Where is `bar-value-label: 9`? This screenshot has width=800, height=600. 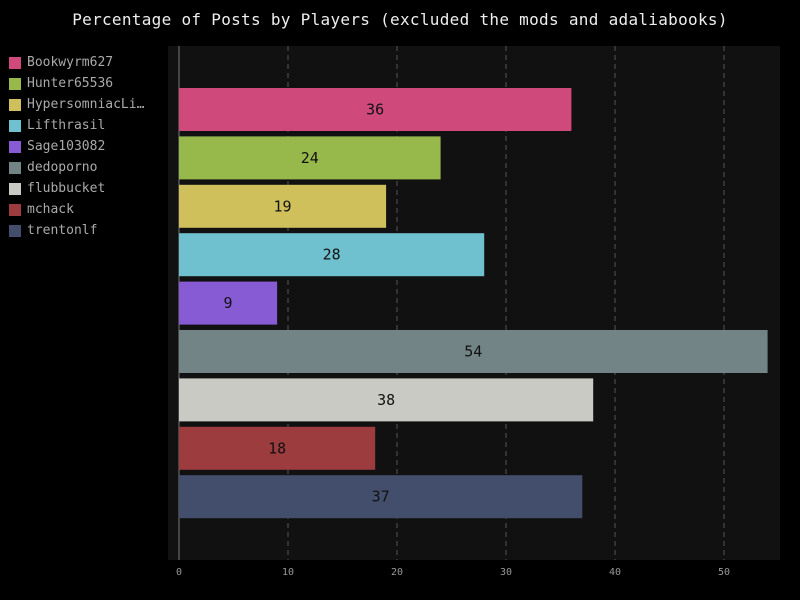
bar-value-label: 9 is located at coordinates (228, 303).